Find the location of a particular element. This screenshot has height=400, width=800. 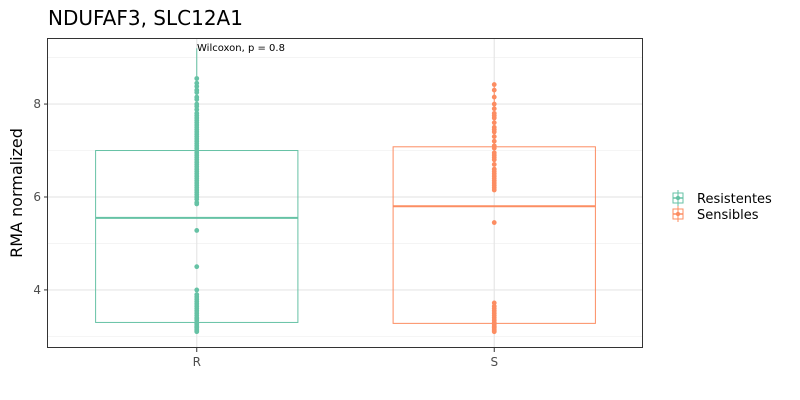

legend-label: Sensibles is located at coordinates (728, 215).